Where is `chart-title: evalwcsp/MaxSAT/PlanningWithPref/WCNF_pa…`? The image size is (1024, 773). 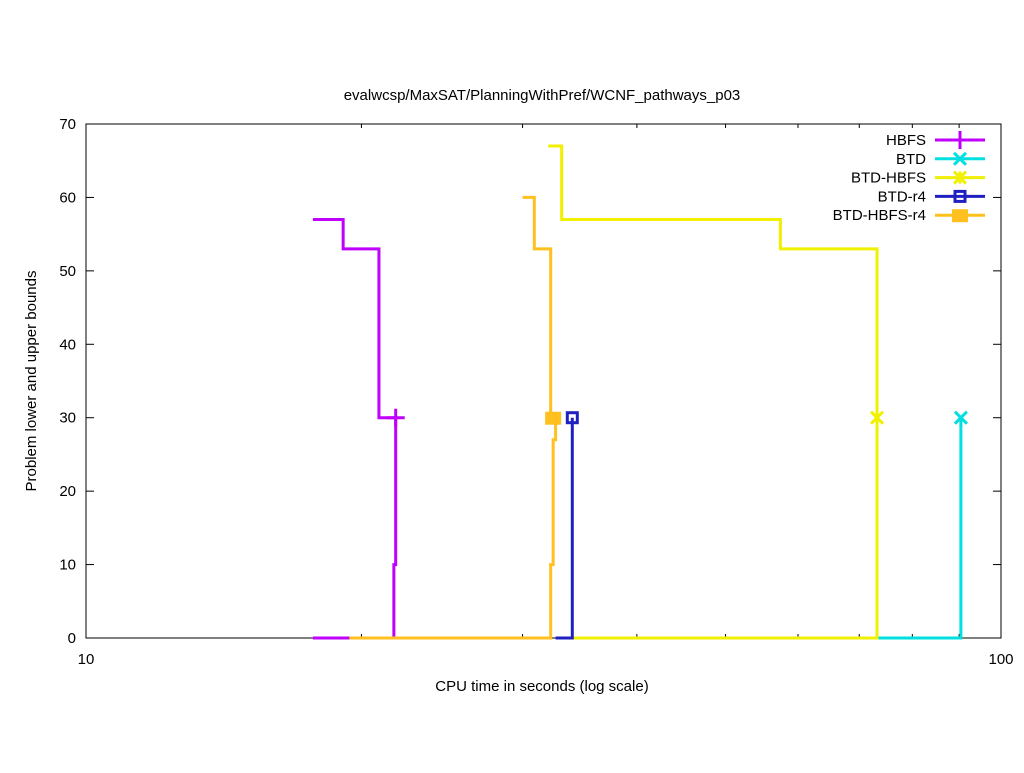 chart-title: evalwcsp/MaxSAT/PlanningWithPref/WCNF_pa… is located at coordinates (542, 95).